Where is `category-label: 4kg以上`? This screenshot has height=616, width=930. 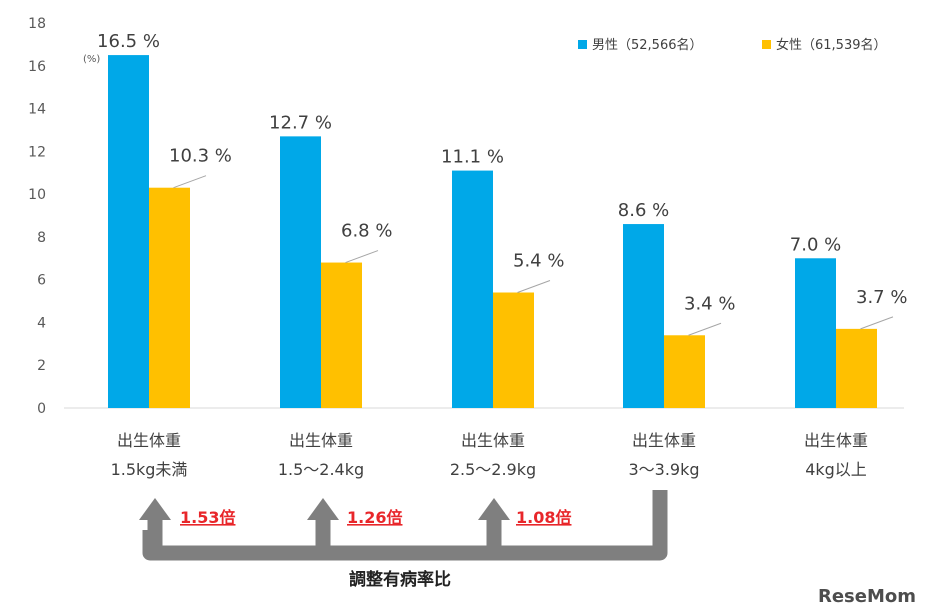 category-label: 4kg以上 is located at coordinates (836, 469).